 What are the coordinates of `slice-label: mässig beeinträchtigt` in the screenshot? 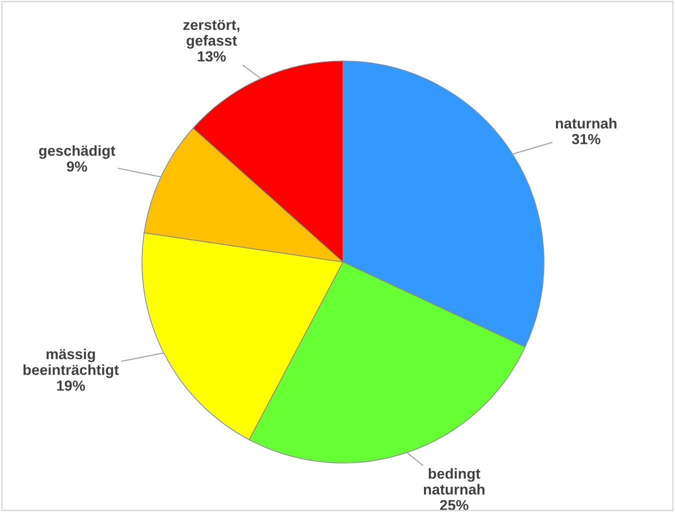 It's located at (71, 363).